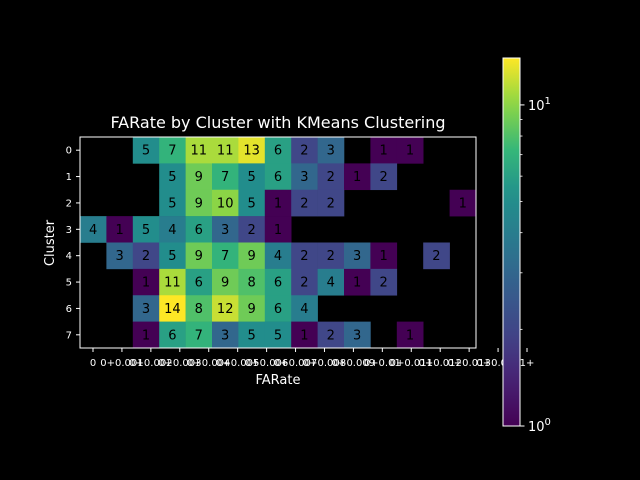 Image resolution: width=640 pixels, height=480 pixels. What do you see at coordinates (150, 363) in the screenshot?
I see `x-tick-label: 0+0.002` at bounding box center [150, 363].